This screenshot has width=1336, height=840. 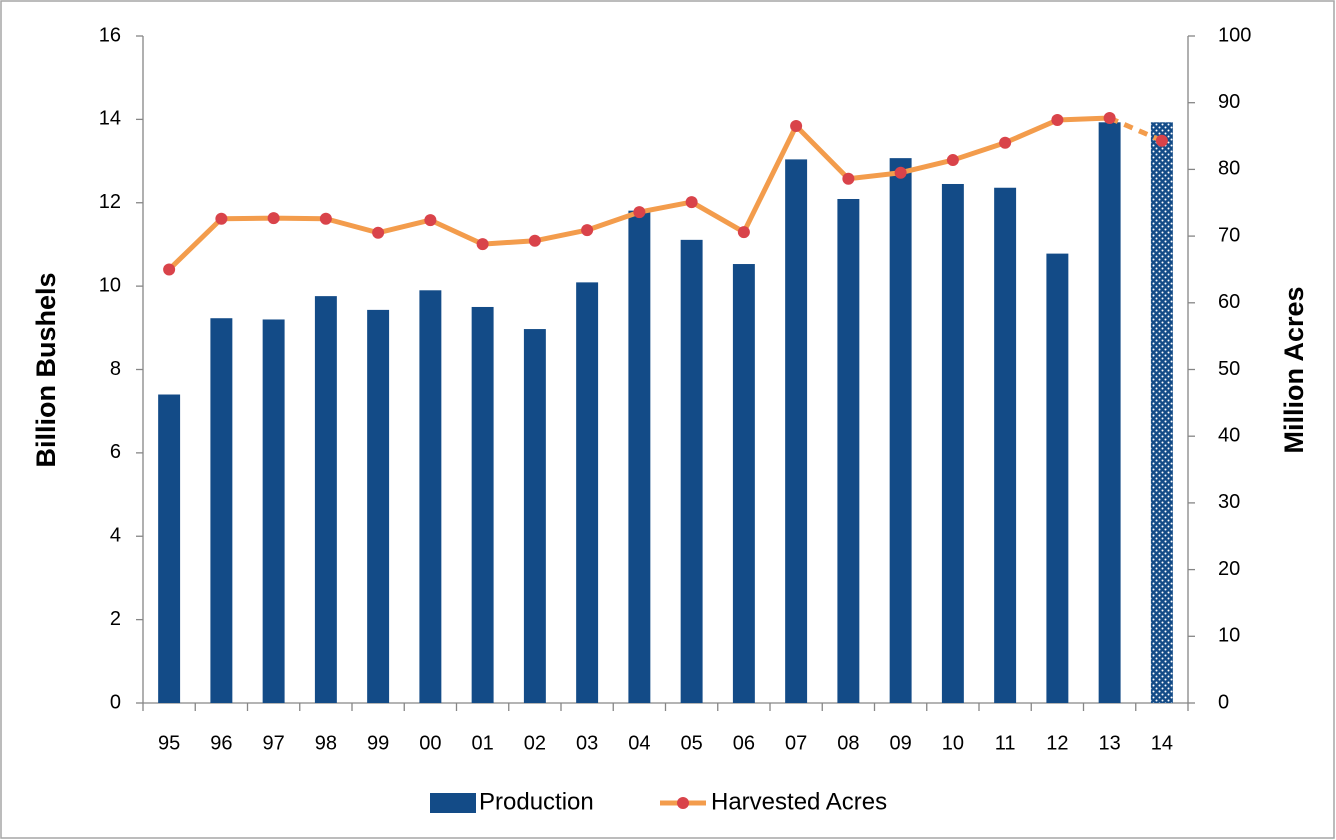 I want to click on x-tick-label: 96, so click(x=221, y=743).